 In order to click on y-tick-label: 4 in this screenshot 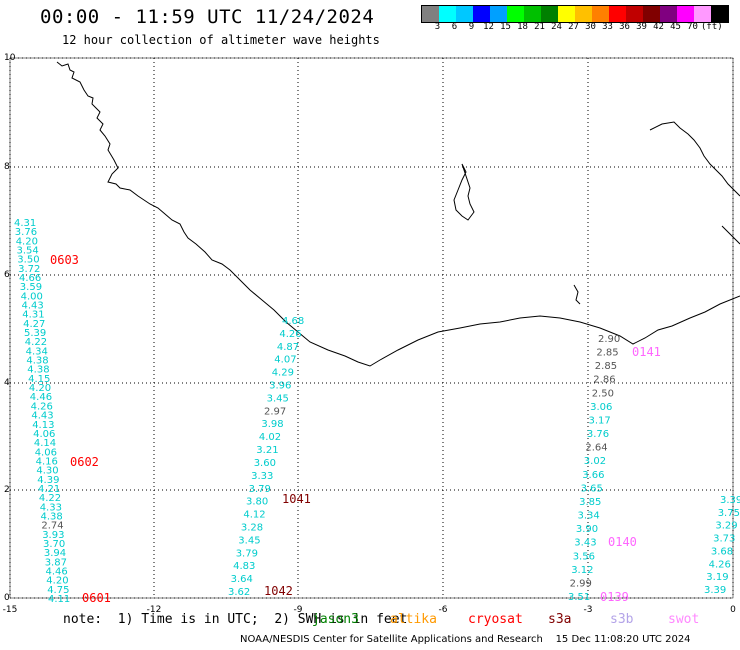, I will do `click(7, 383)`.